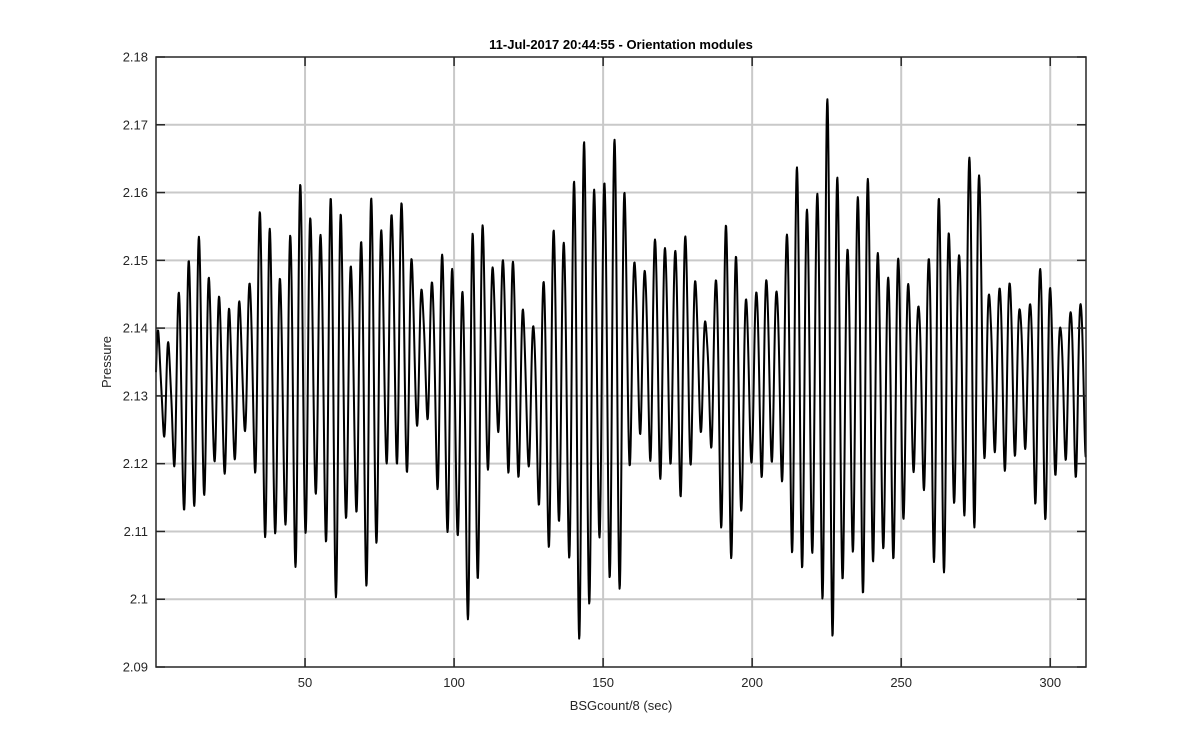 The width and height of the screenshot is (1200, 750). What do you see at coordinates (135, 362) in the screenshot?
I see `y-tick-labels: 2.09 2.1 2.11 2.12 2.13 2.14 2.15 2.16 2.17 2.18` at bounding box center [135, 362].